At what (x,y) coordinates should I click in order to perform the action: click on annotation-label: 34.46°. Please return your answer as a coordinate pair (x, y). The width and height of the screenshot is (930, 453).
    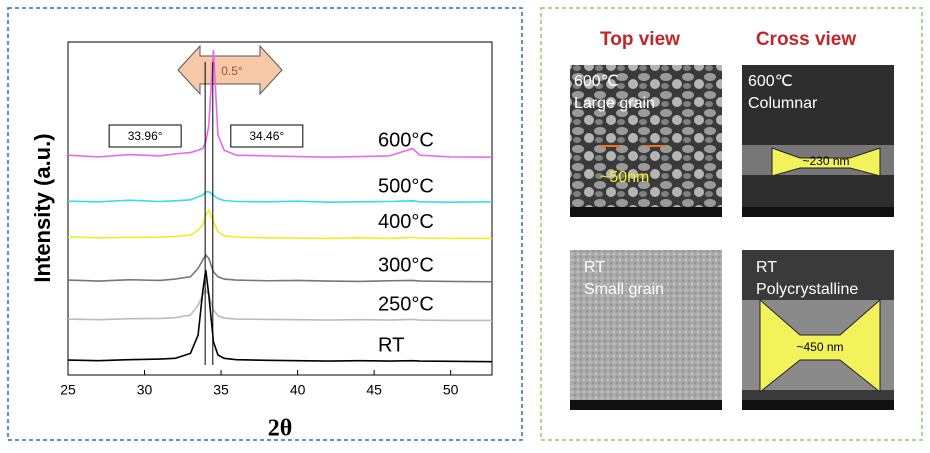
    Looking at the image, I should click on (266, 136).